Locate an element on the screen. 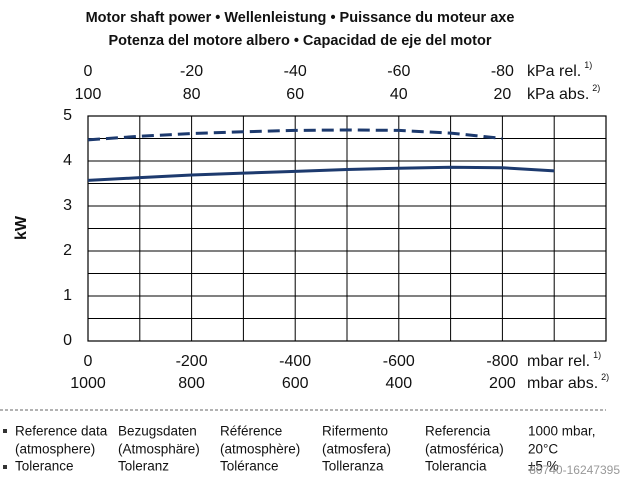  y-tick-label: 4 is located at coordinates (67, 160).